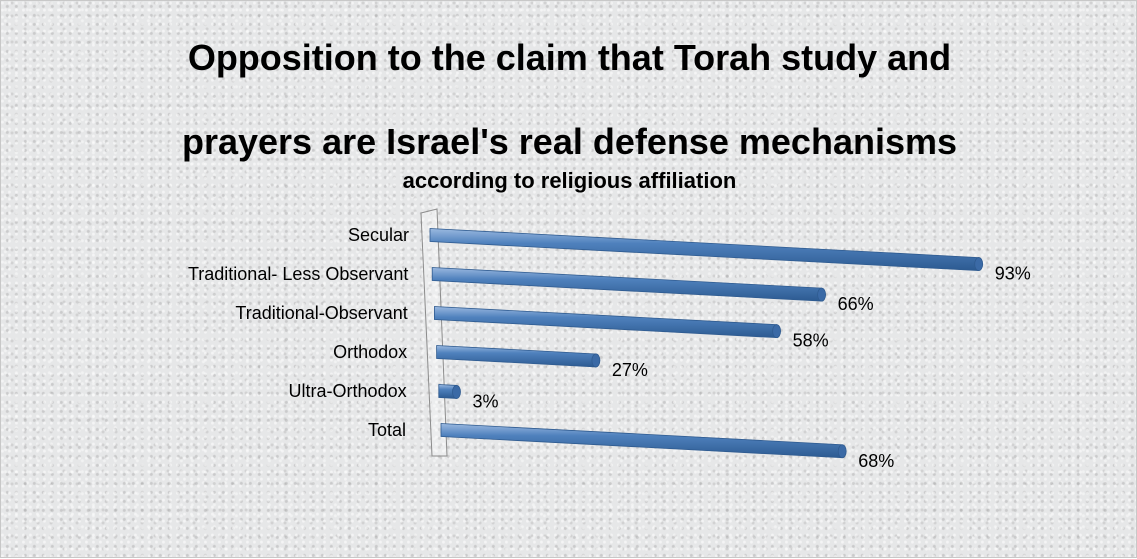  Describe the element at coordinates (876, 461) in the screenshot. I see `data-label: 68%` at that location.